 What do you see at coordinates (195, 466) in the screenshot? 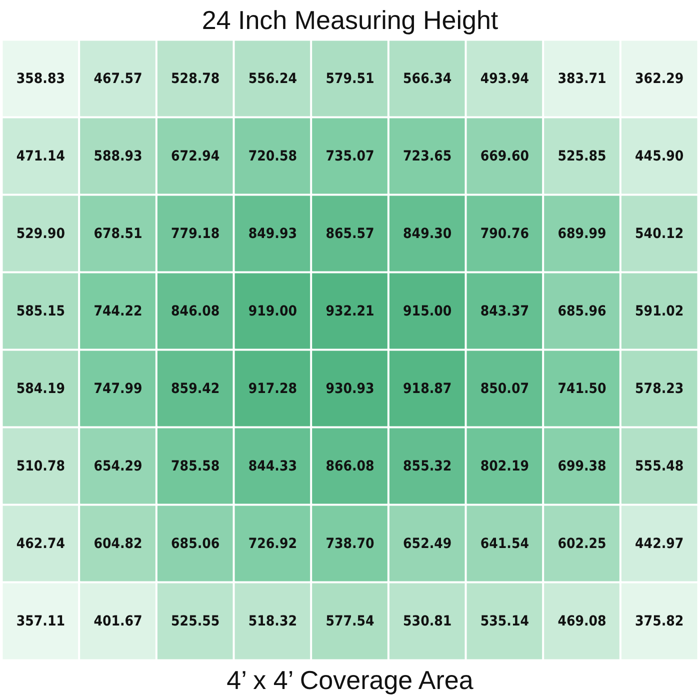
I see `data-label: 785.58` at bounding box center [195, 466].